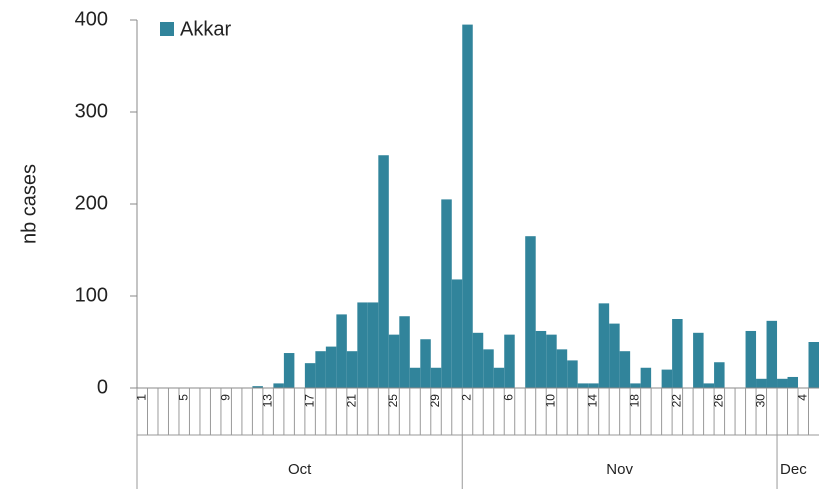 The image size is (819, 489). Describe the element at coordinates (102, 387) in the screenshot. I see `y-tick-label: 0` at that location.